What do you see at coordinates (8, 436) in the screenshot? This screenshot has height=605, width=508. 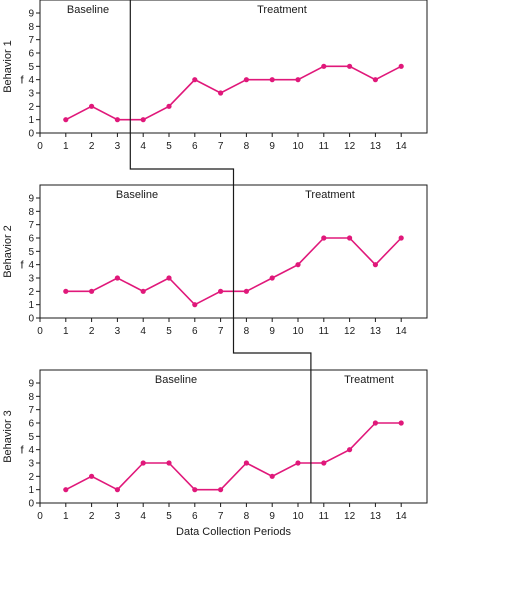 I see `y-axis-label: Behavior 3` at bounding box center [8, 436].